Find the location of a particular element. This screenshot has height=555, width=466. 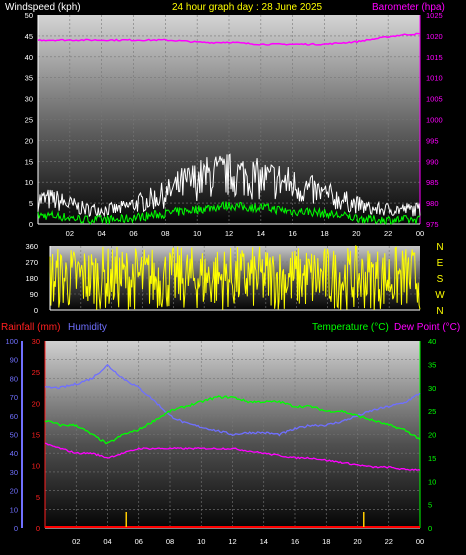

baro-tick-label: 975 is located at coordinates (432, 224).